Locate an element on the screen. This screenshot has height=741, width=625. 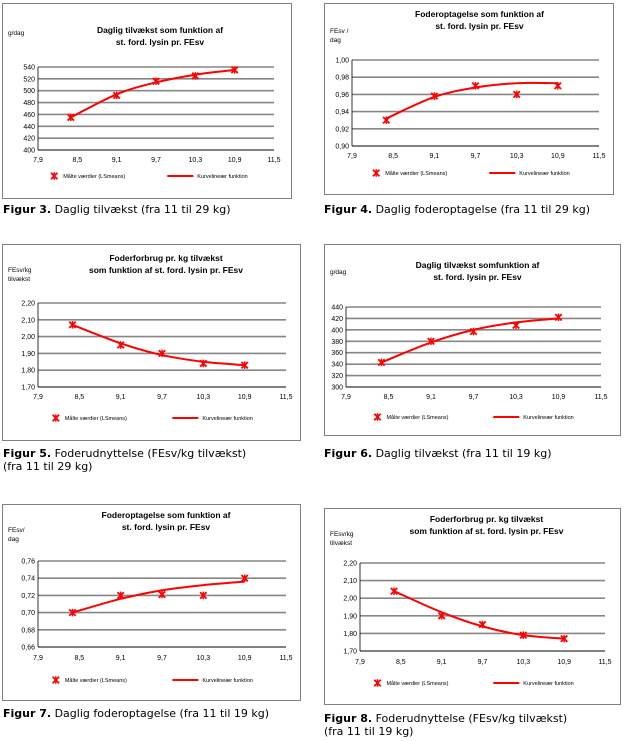
x-tick-label: 9,1 is located at coordinates (121, 397).